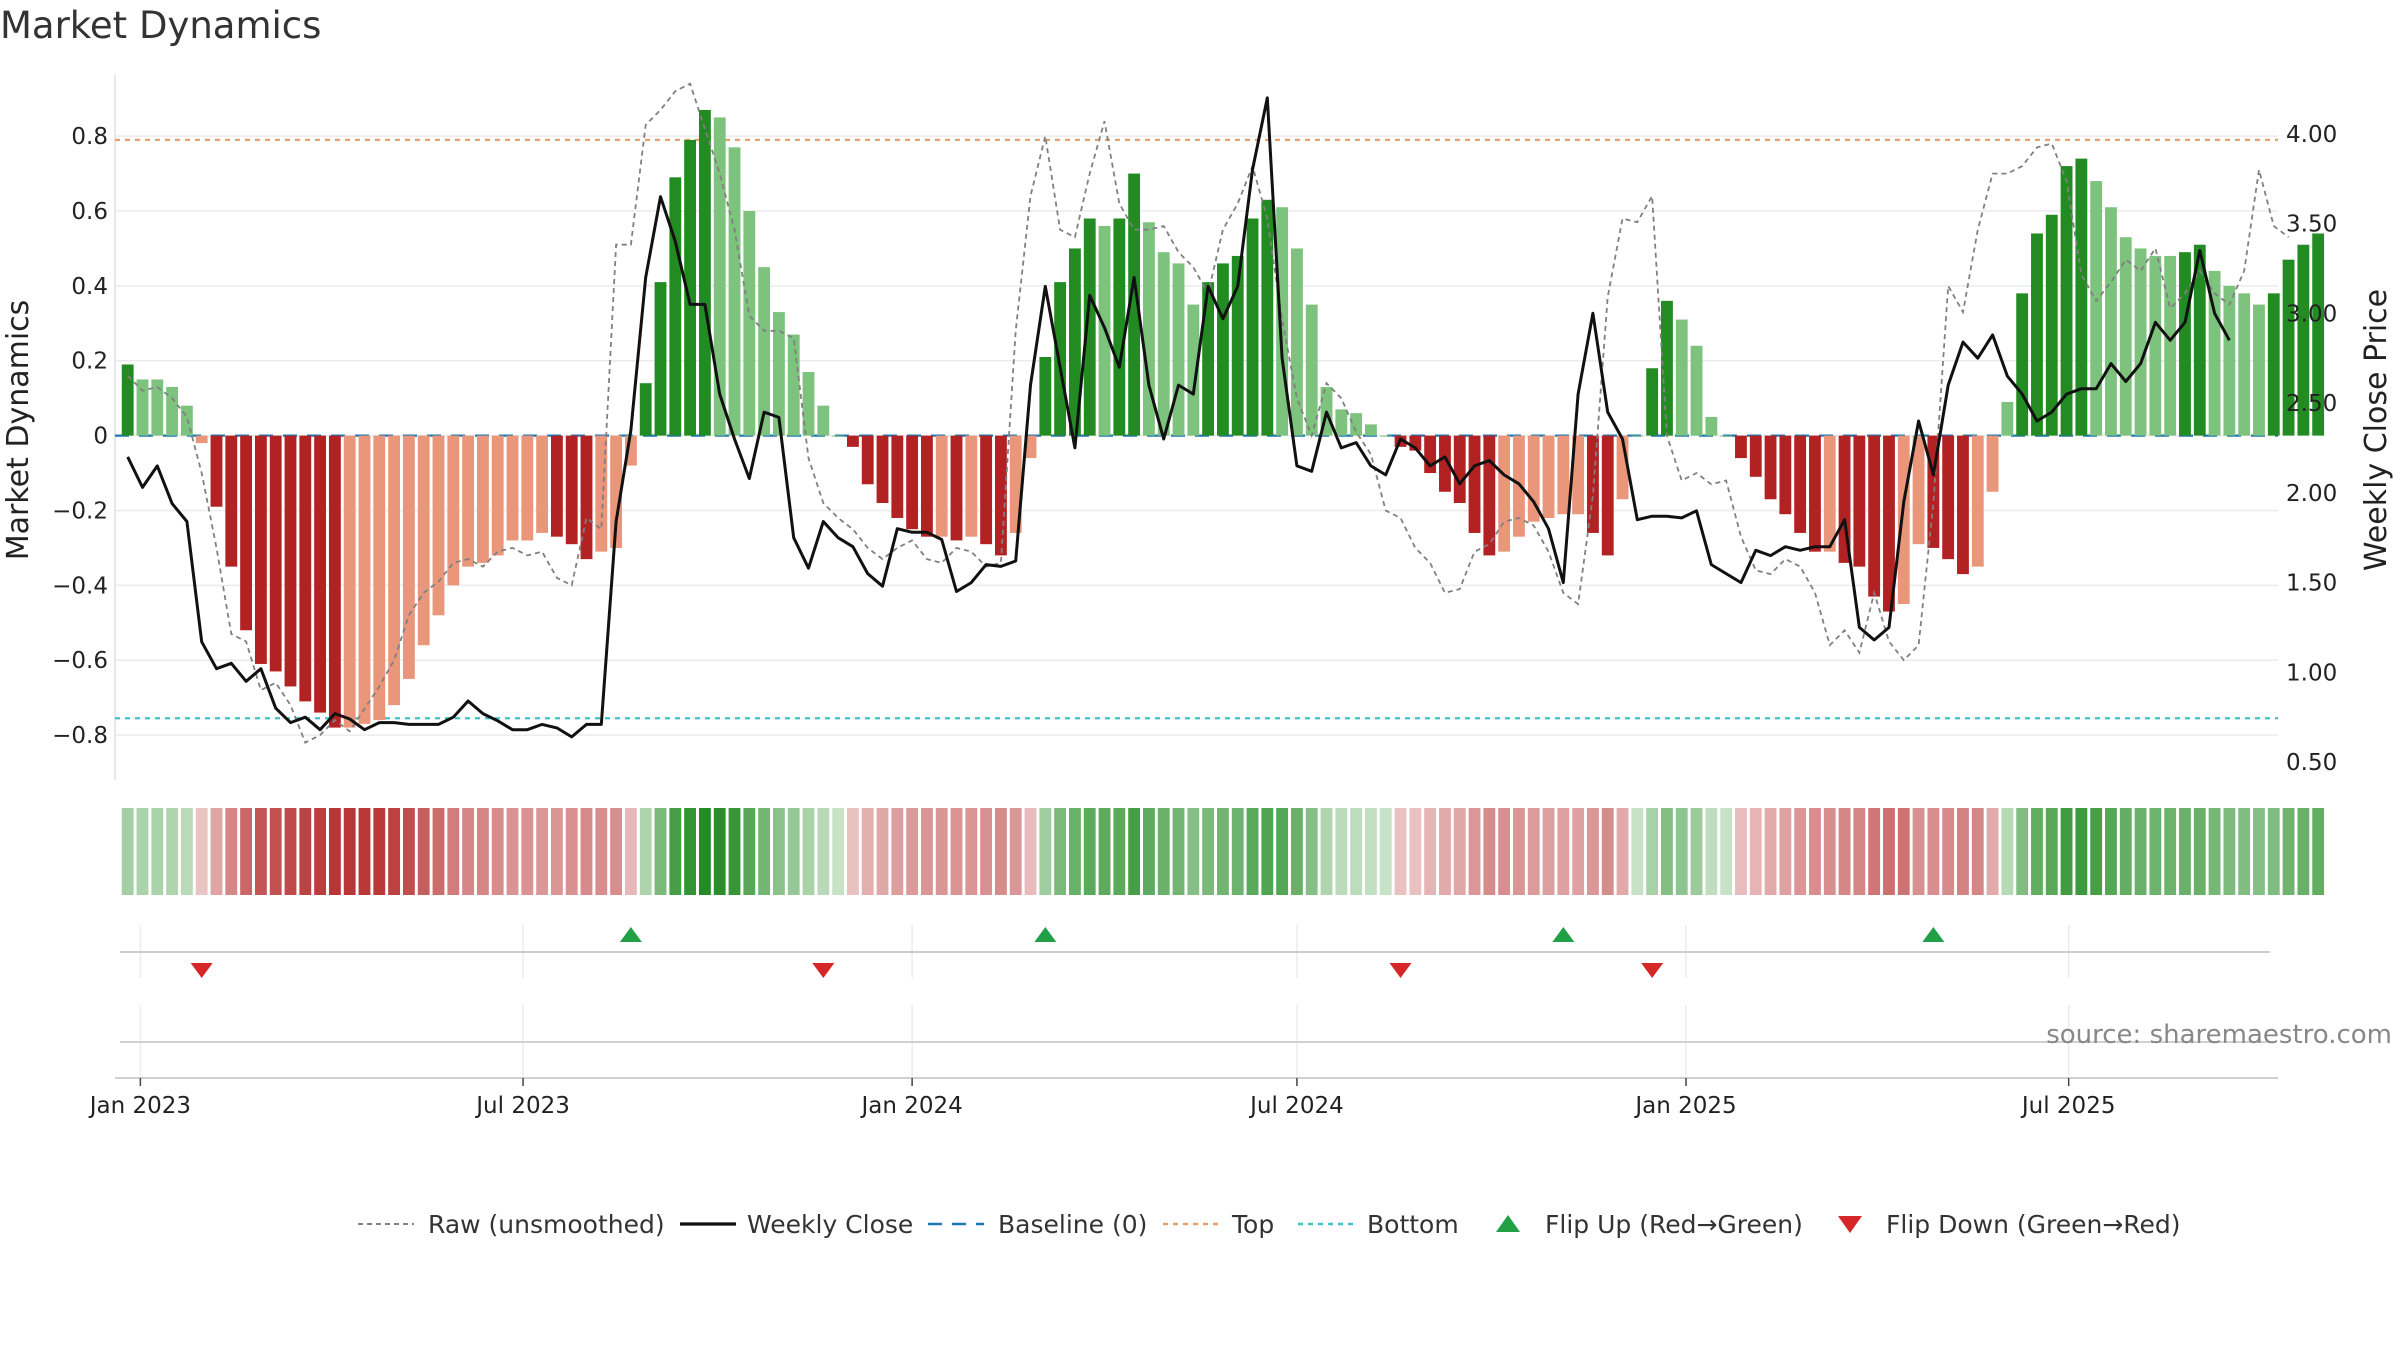 This screenshot has width=2400, height=1350. Describe the element at coordinates (522, 1106) in the screenshot. I see `x-tick-1: Jul 2023` at that location.